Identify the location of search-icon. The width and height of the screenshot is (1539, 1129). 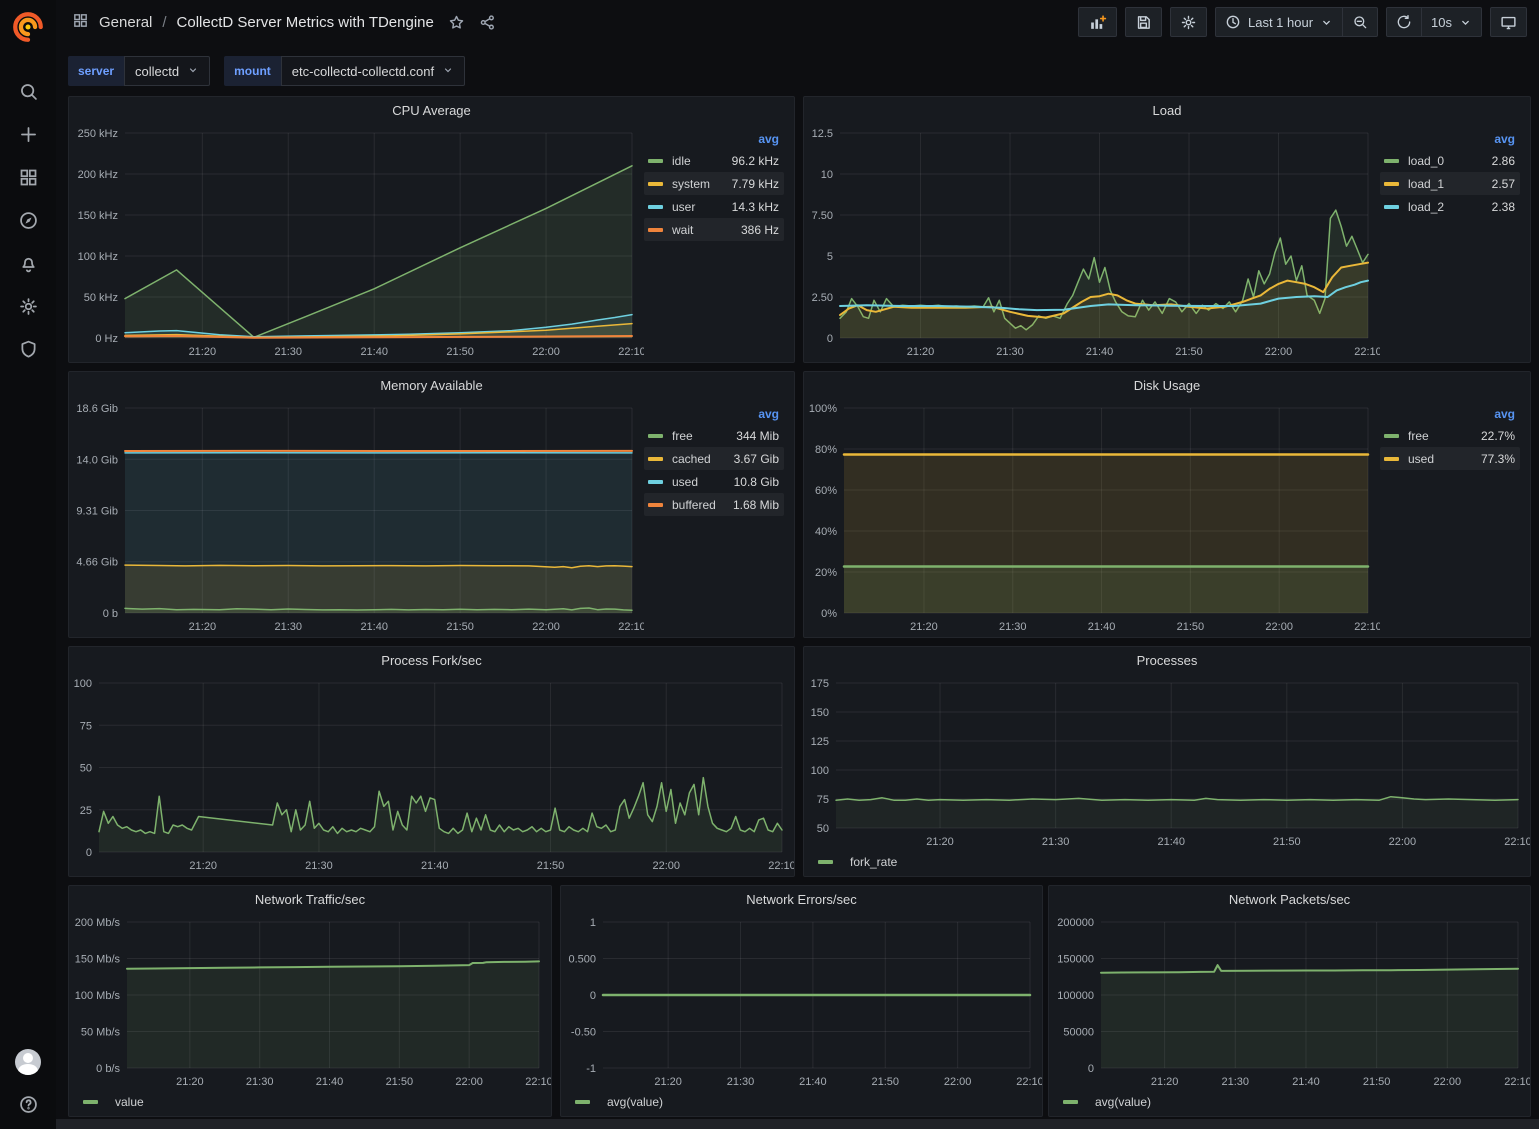
(28, 91).